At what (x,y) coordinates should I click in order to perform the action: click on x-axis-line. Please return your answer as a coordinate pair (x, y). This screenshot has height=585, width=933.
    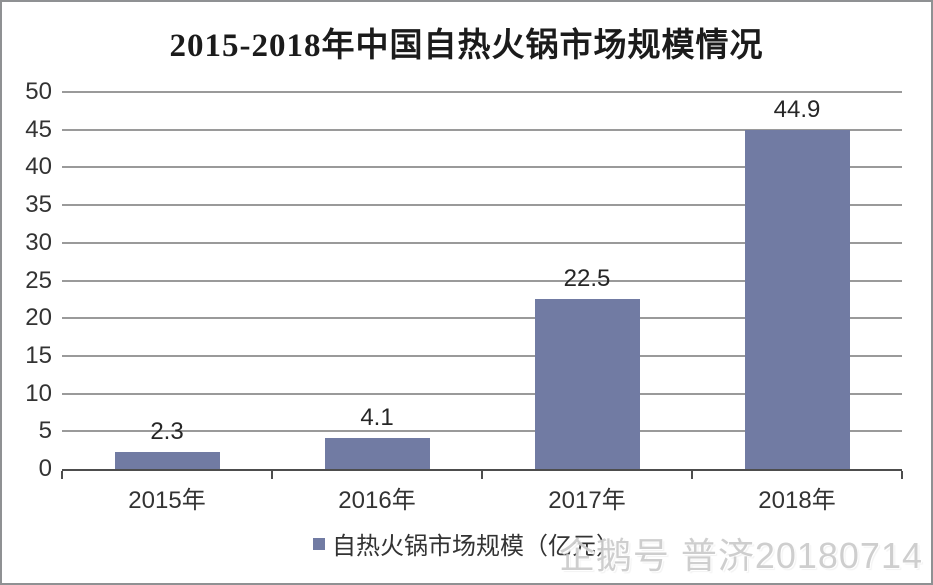
    Looking at the image, I should click on (482, 470).